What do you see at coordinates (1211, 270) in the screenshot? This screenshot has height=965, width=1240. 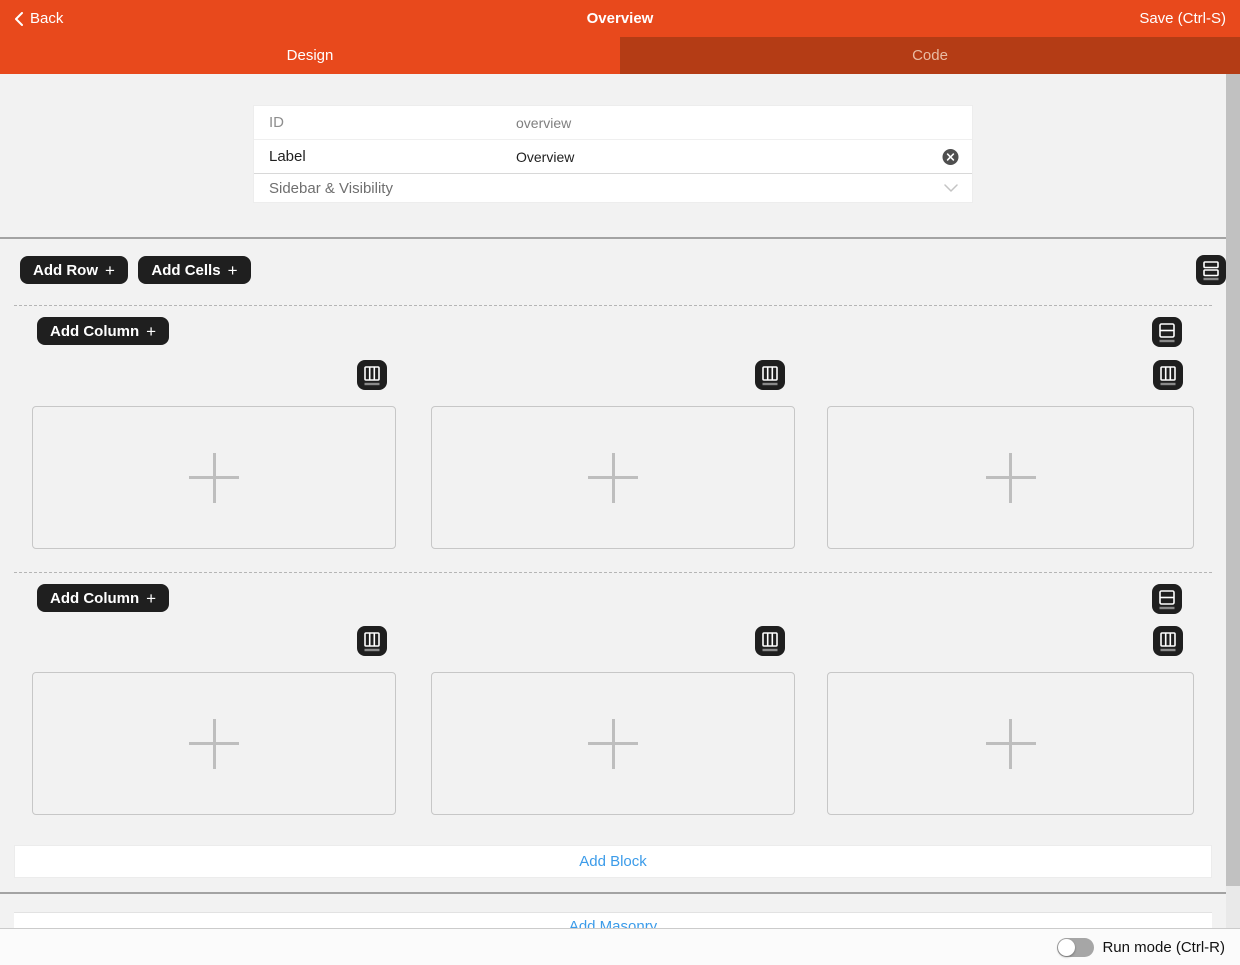 I see `rows-layout-icon` at bounding box center [1211, 270].